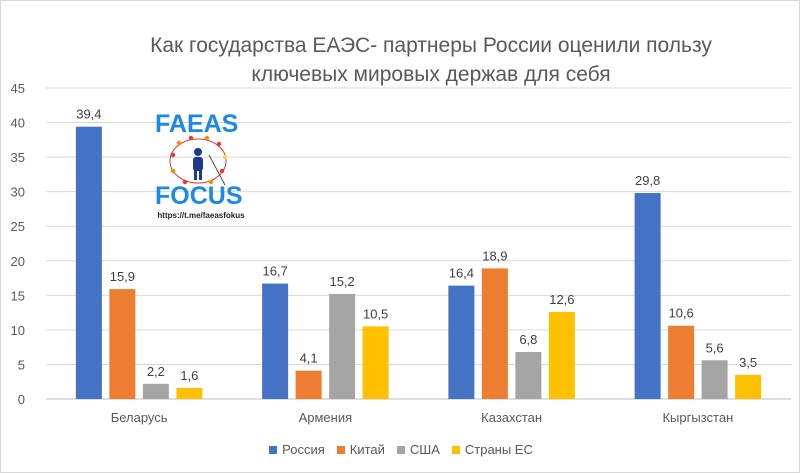 The height and width of the screenshot is (473, 800). What do you see at coordinates (18, 192) in the screenshot?
I see `y-tick-label: 30` at bounding box center [18, 192].